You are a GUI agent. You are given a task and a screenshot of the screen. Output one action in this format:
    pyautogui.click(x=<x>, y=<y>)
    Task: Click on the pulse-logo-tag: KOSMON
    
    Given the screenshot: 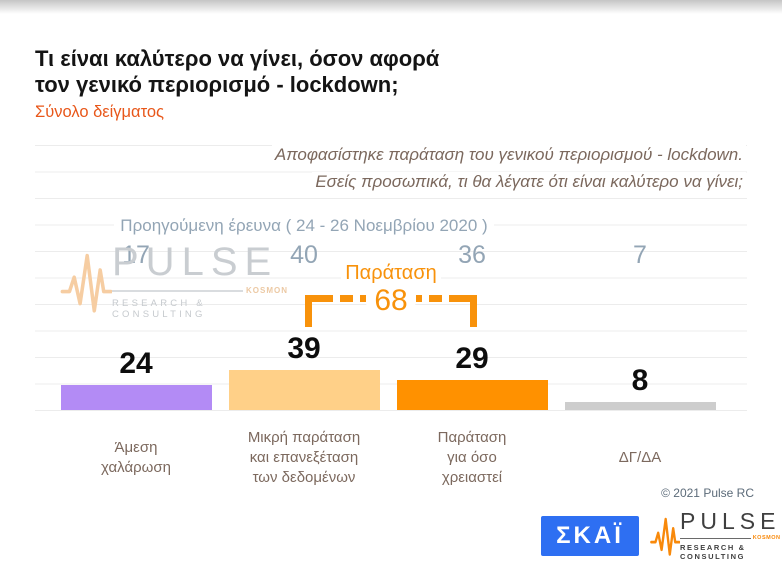 What is the action you would take?
    pyautogui.click(x=766, y=538)
    